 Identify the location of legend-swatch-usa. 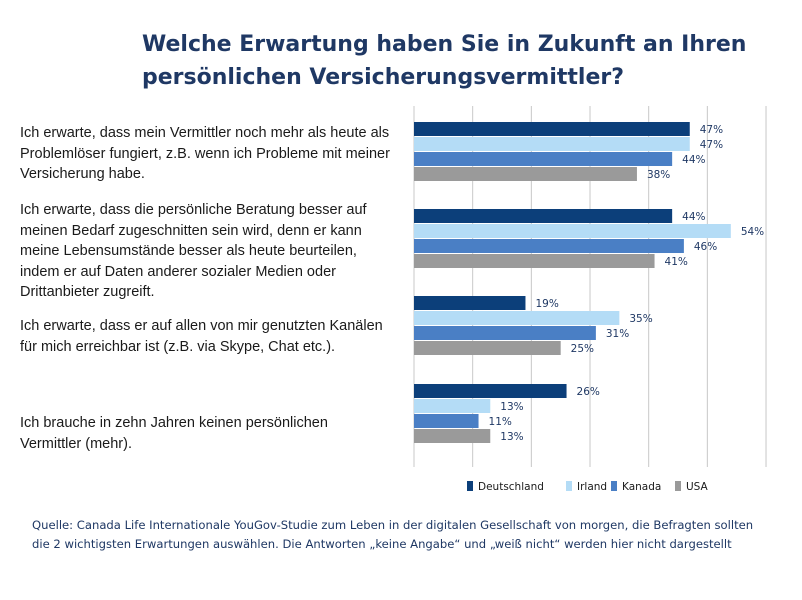
(678, 486).